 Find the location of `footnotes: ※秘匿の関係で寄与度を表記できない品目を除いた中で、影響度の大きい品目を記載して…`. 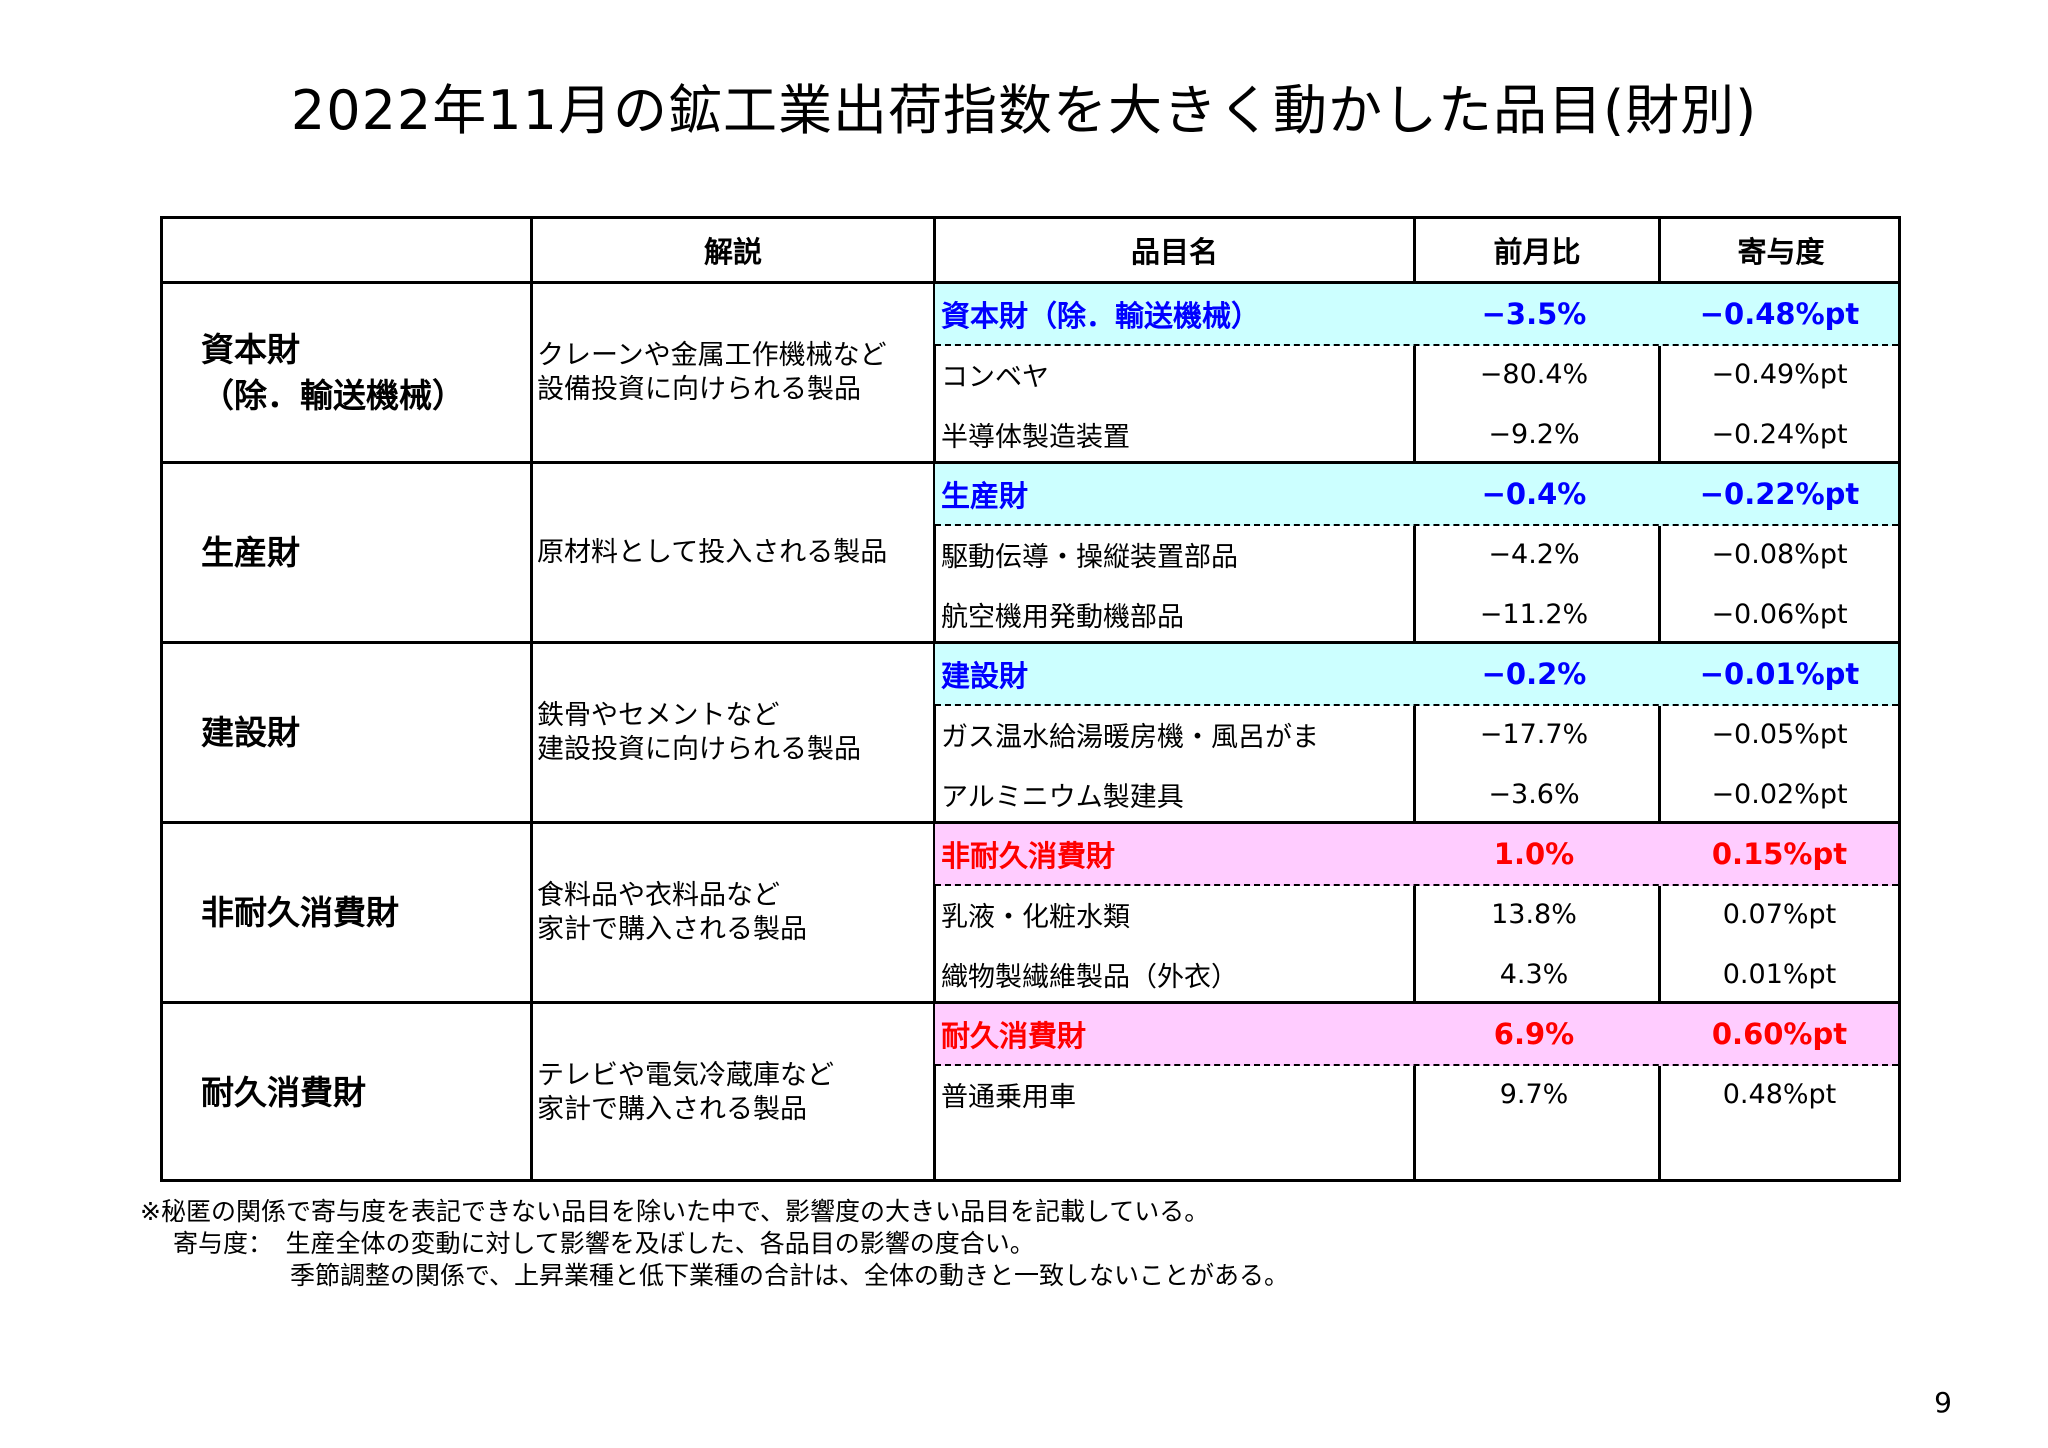

footnotes: ※秘匿の関係で寄与度を表記できない品目を除いた中で、影響度の大きい品目を記載して… is located at coordinates (714, 1244).